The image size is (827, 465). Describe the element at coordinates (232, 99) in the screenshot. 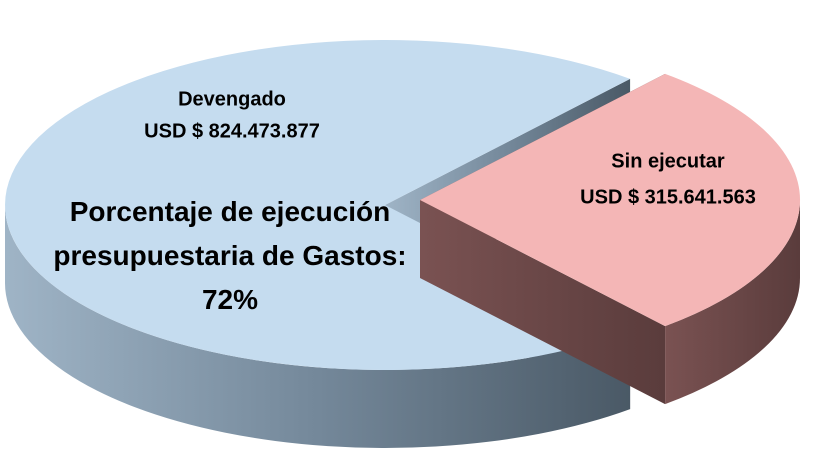

I see `slice-label: Devengado` at that location.